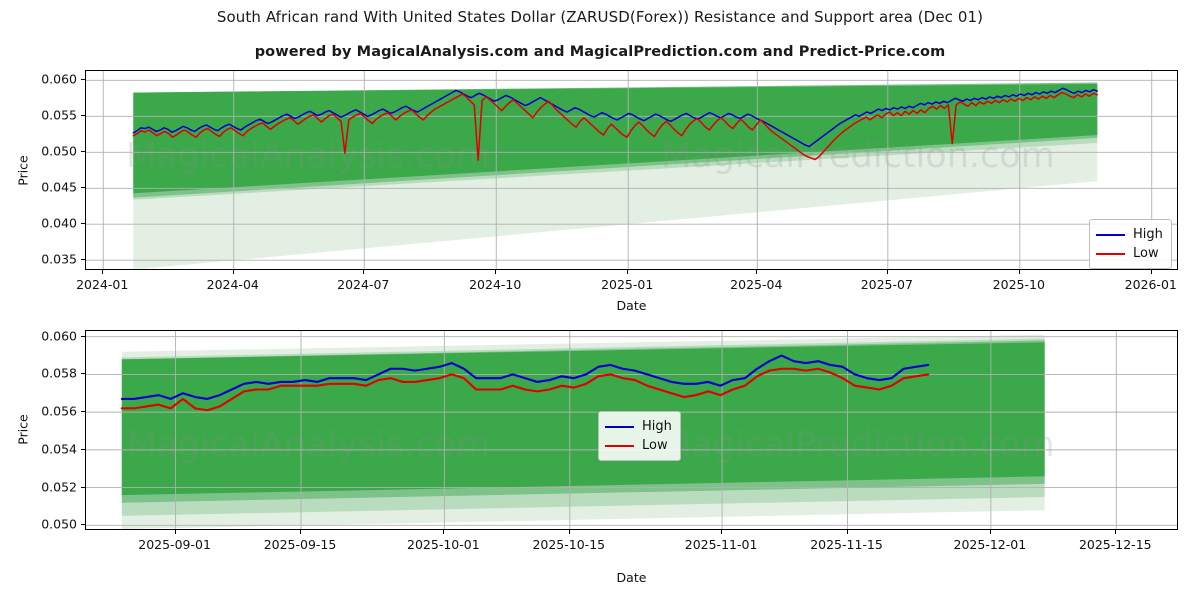 This screenshot has width=1200, height=600. I want to click on x-tick-label: 2025-11-15, so click(846, 544).